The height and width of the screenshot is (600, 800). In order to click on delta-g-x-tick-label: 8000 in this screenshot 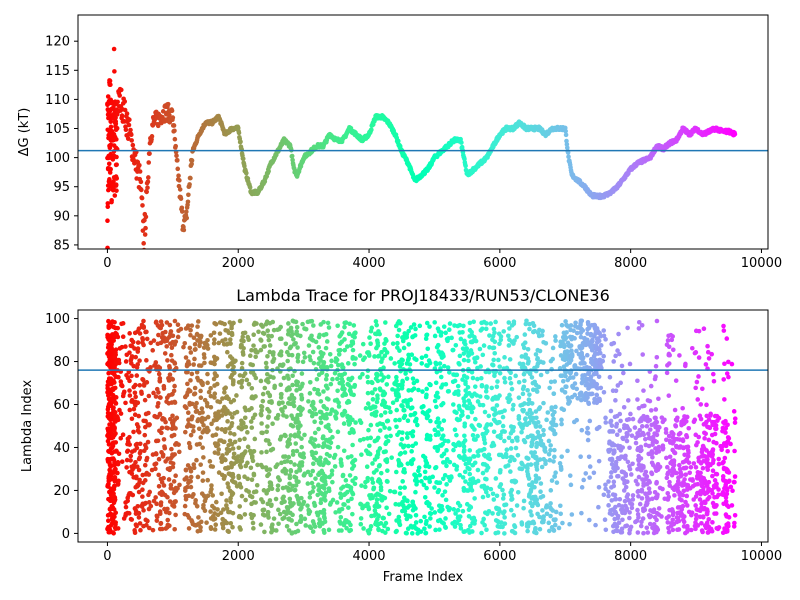, I will do `click(630, 263)`.